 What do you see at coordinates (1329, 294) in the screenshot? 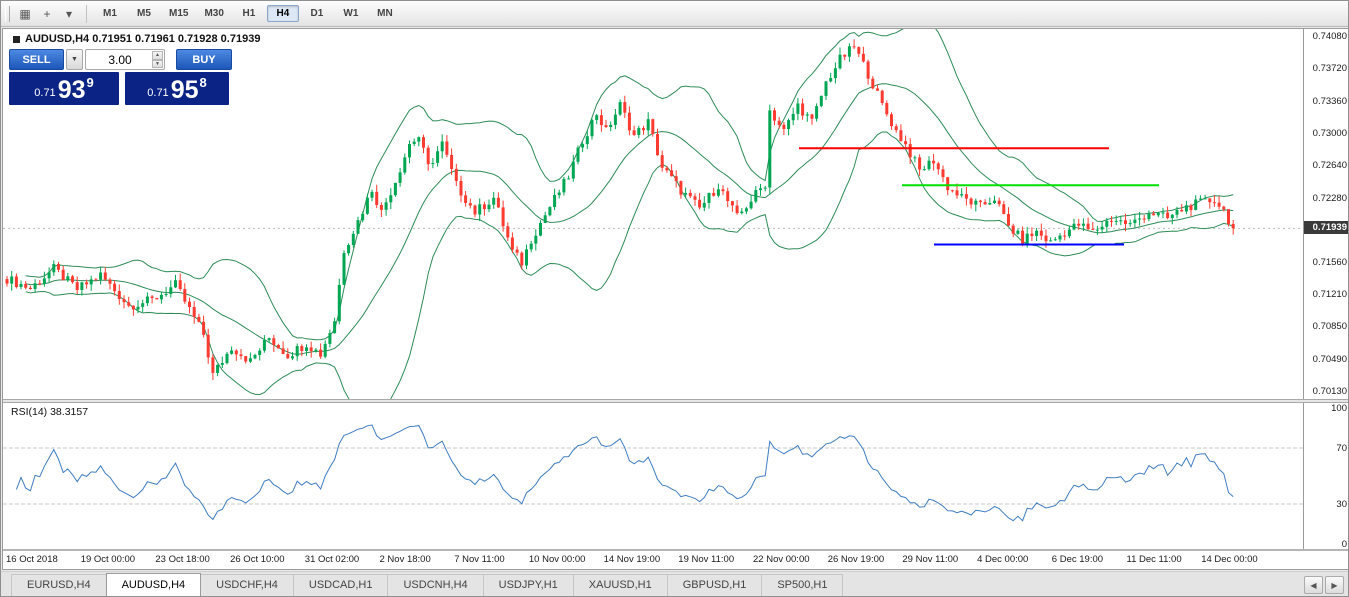
I see `price-axis-label: 0.71210` at bounding box center [1329, 294].